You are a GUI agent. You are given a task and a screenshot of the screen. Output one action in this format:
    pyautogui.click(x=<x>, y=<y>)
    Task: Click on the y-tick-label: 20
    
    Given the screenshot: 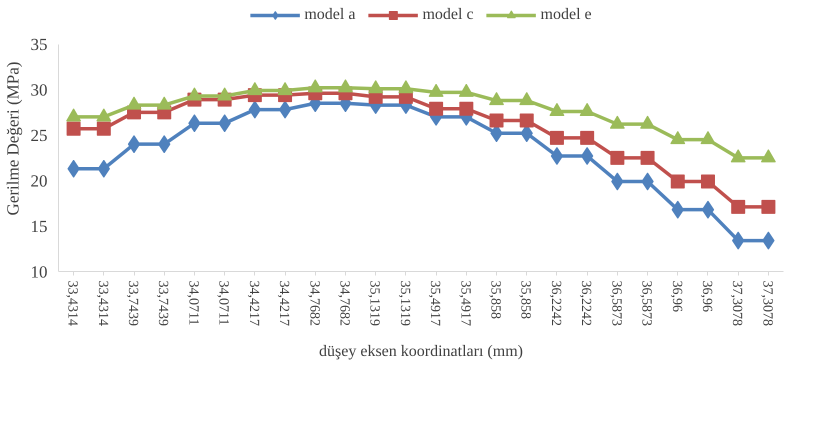 What is the action you would take?
    pyautogui.click(x=39, y=181)
    